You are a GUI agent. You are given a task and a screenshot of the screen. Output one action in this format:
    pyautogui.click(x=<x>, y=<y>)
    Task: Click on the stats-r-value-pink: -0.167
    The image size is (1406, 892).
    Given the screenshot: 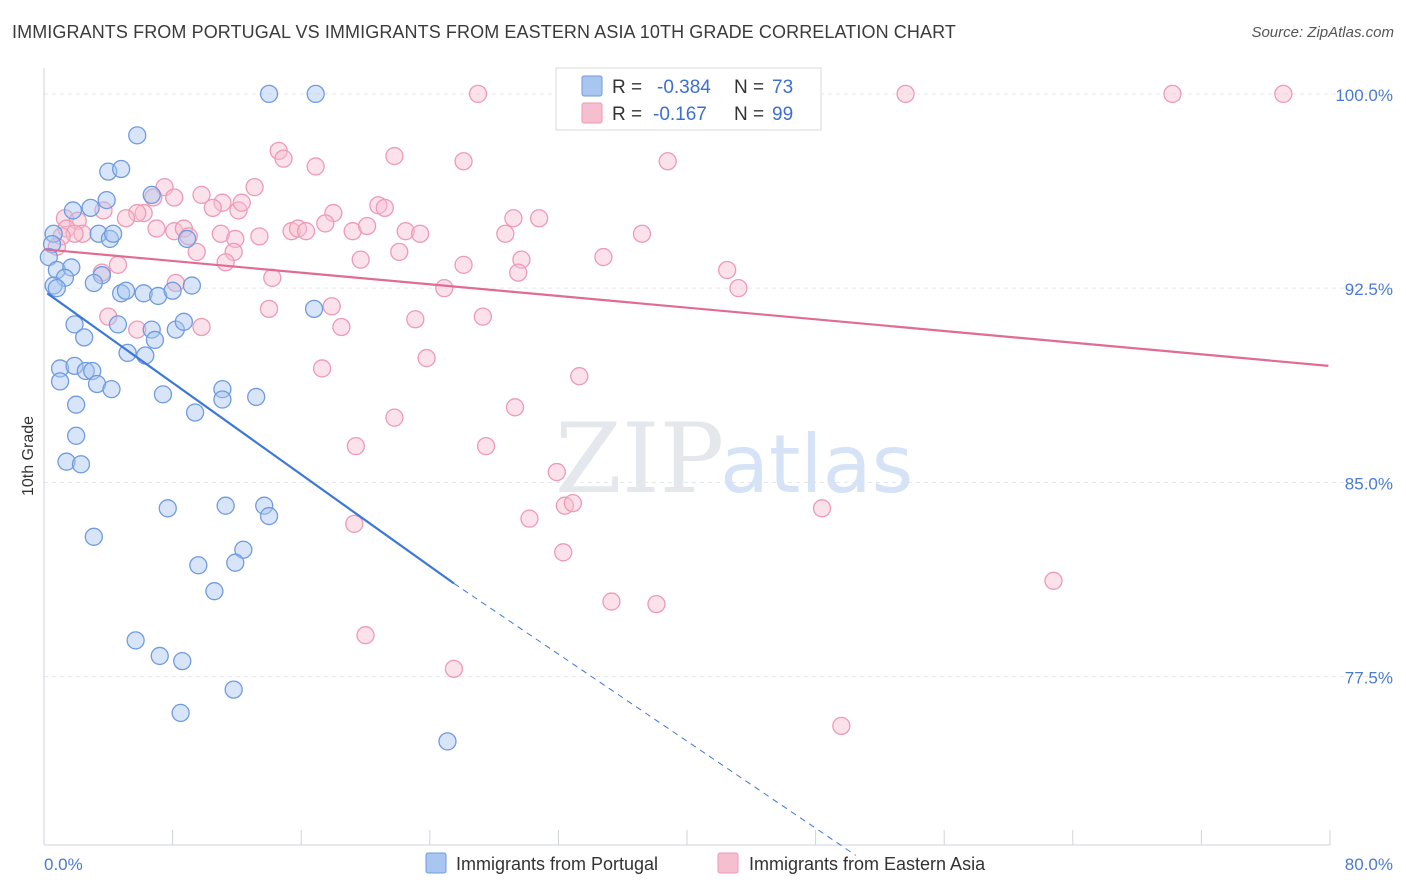 What is the action you would take?
    pyautogui.click(x=680, y=114)
    